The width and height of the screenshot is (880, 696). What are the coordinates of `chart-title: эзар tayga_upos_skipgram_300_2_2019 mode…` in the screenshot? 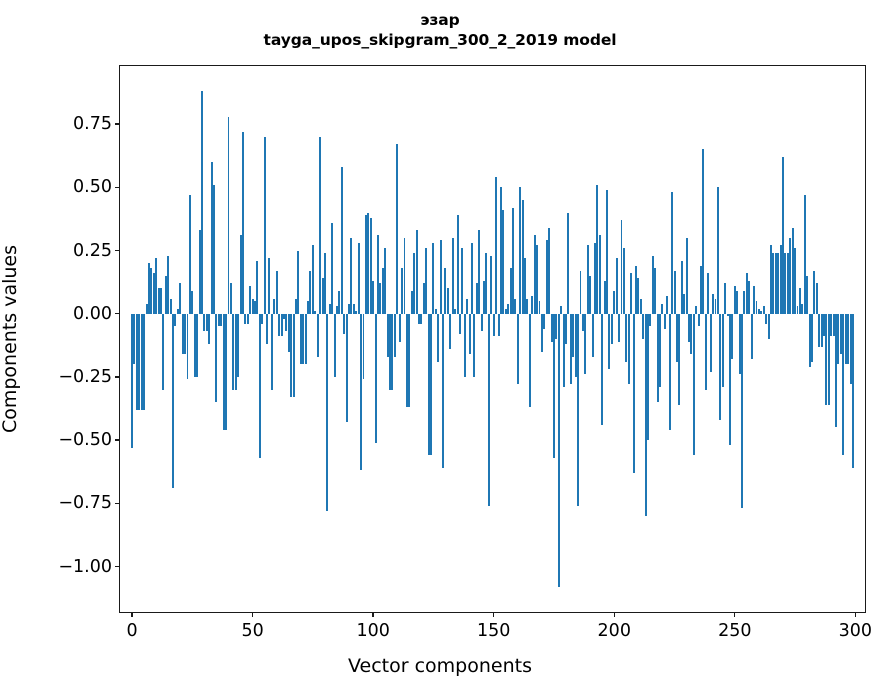 It's located at (440, 30).